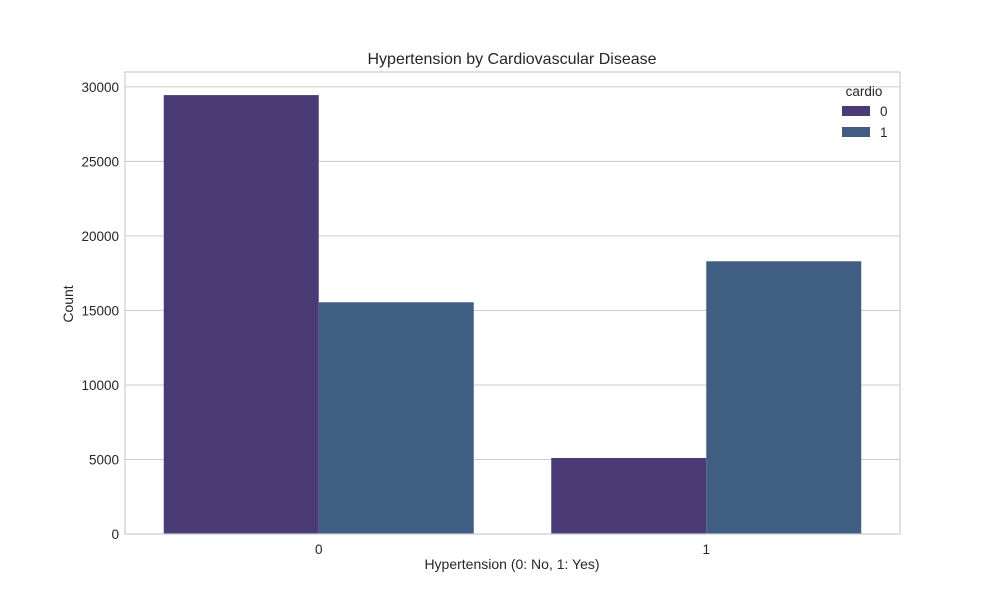  Describe the element at coordinates (104, 459) in the screenshot. I see `y-tick-label: 5000` at that location.